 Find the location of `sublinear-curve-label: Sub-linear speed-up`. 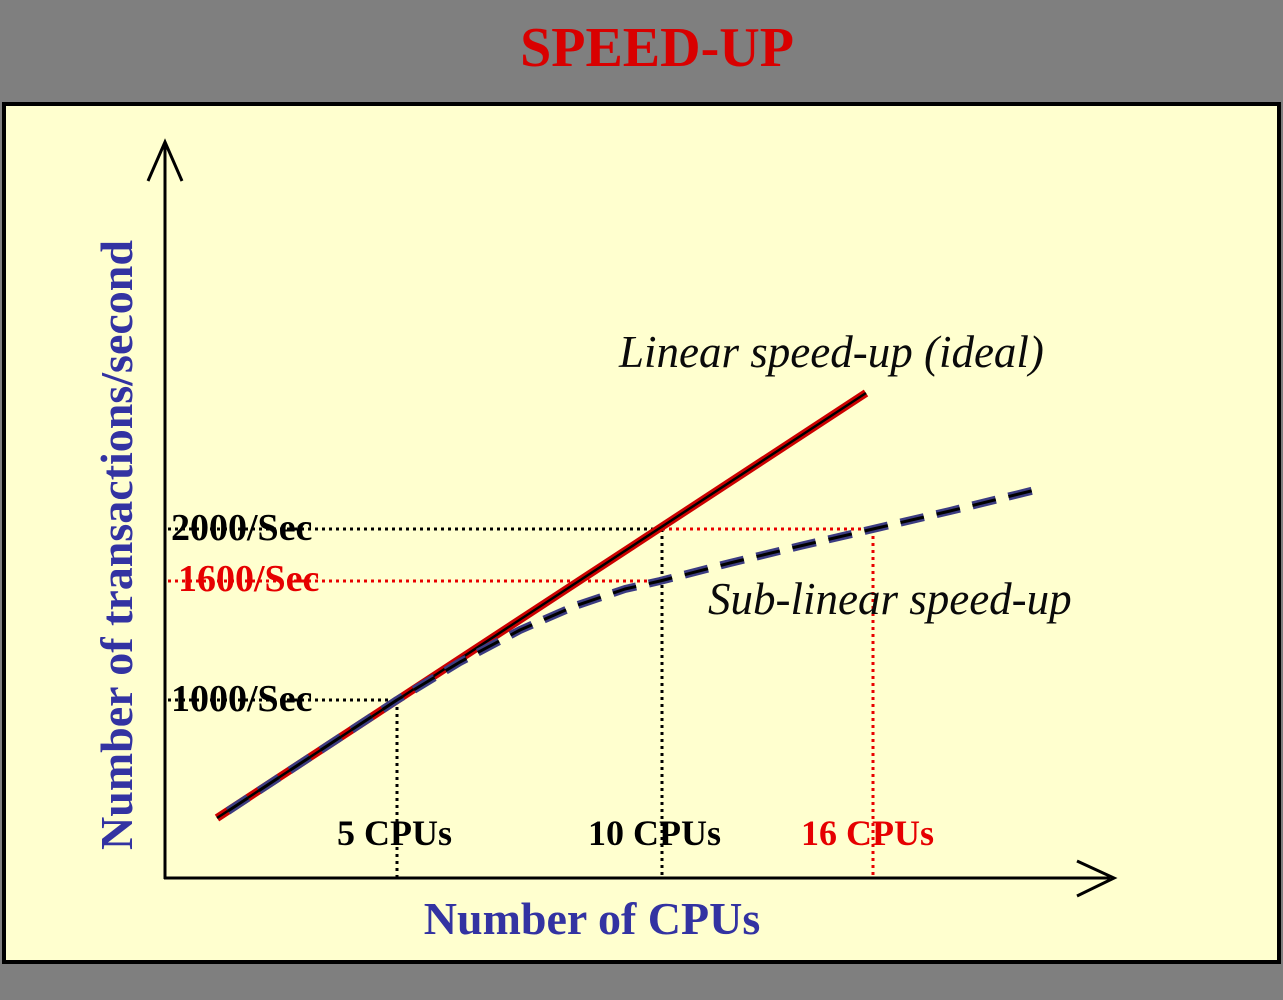

sublinear-curve-label: Sub-linear speed-up is located at coordinates (890, 599).